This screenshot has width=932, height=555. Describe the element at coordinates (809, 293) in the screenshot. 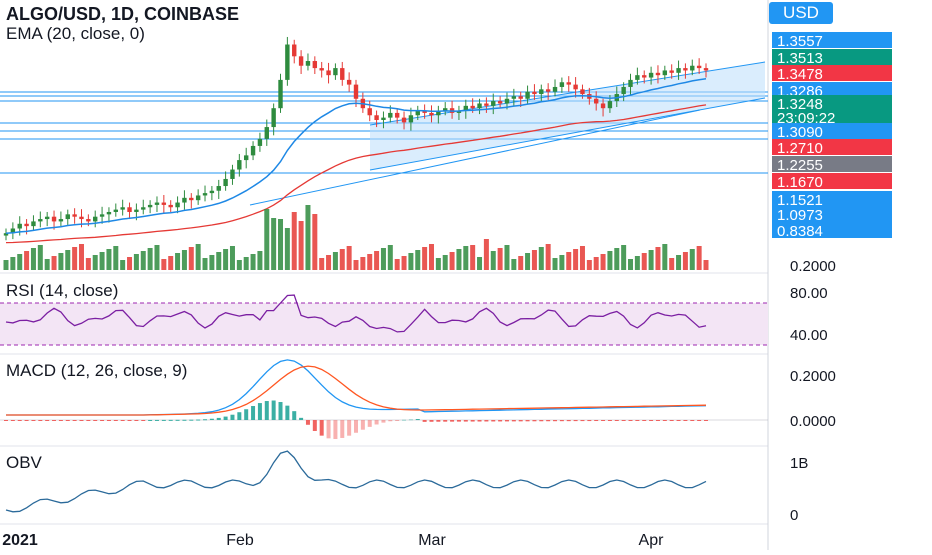

I see `rsi-tick: 80.00` at that location.